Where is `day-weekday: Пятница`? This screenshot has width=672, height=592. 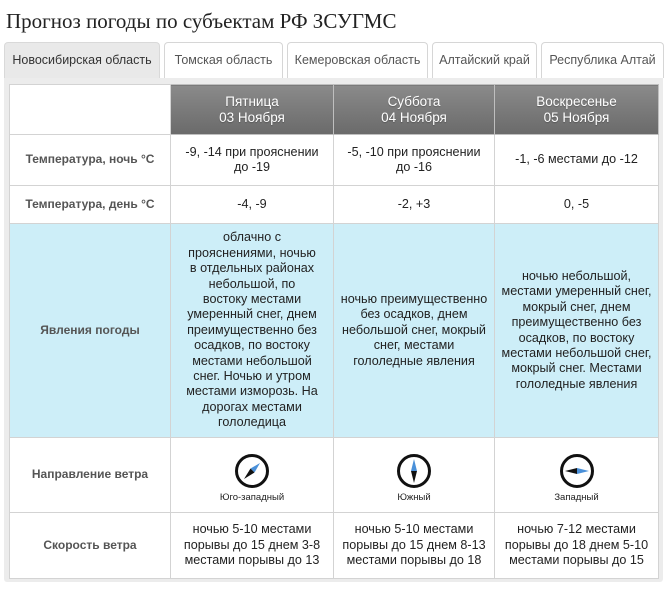 day-weekday: Пятница is located at coordinates (252, 101).